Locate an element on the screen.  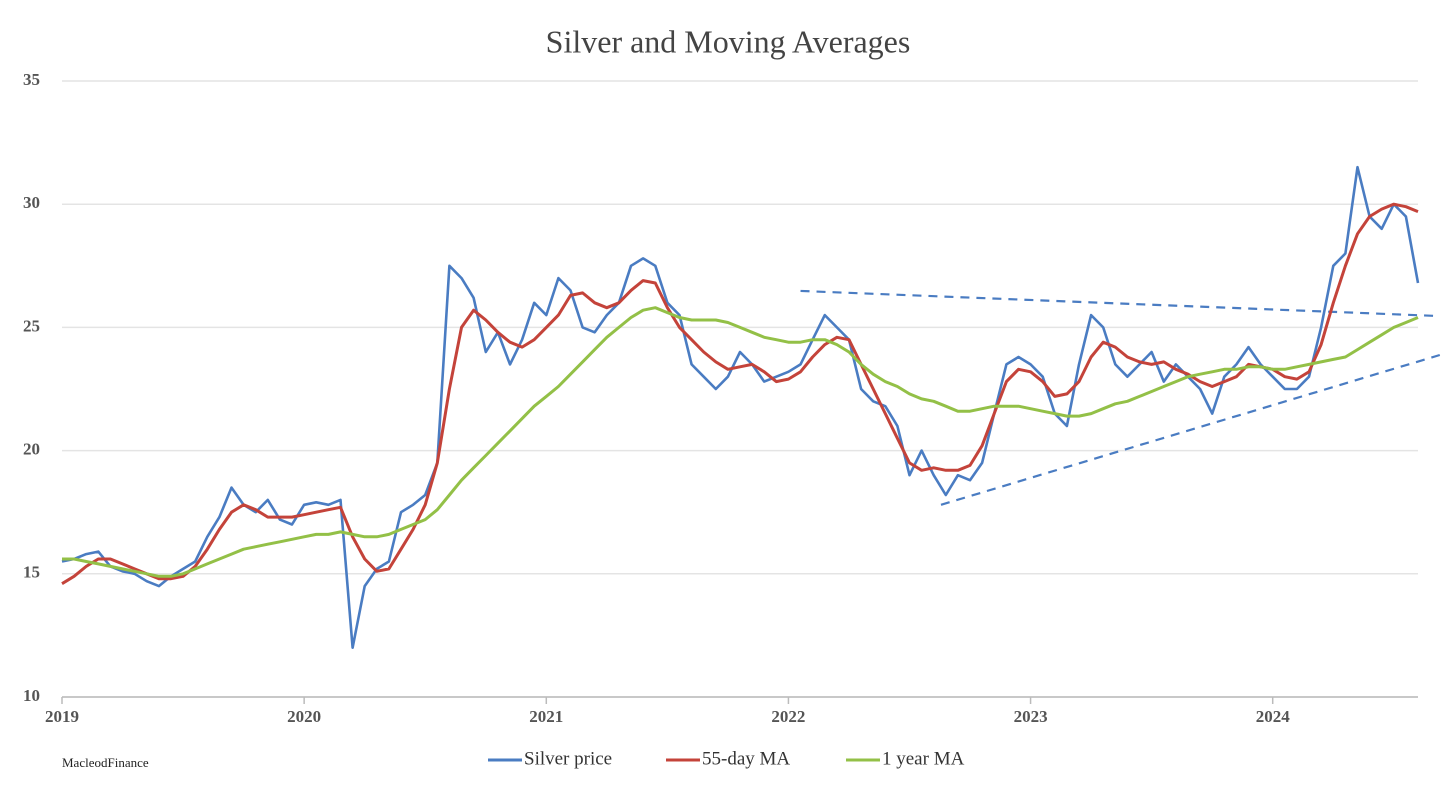
x-tick-label: 2020 is located at coordinates (304, 716).